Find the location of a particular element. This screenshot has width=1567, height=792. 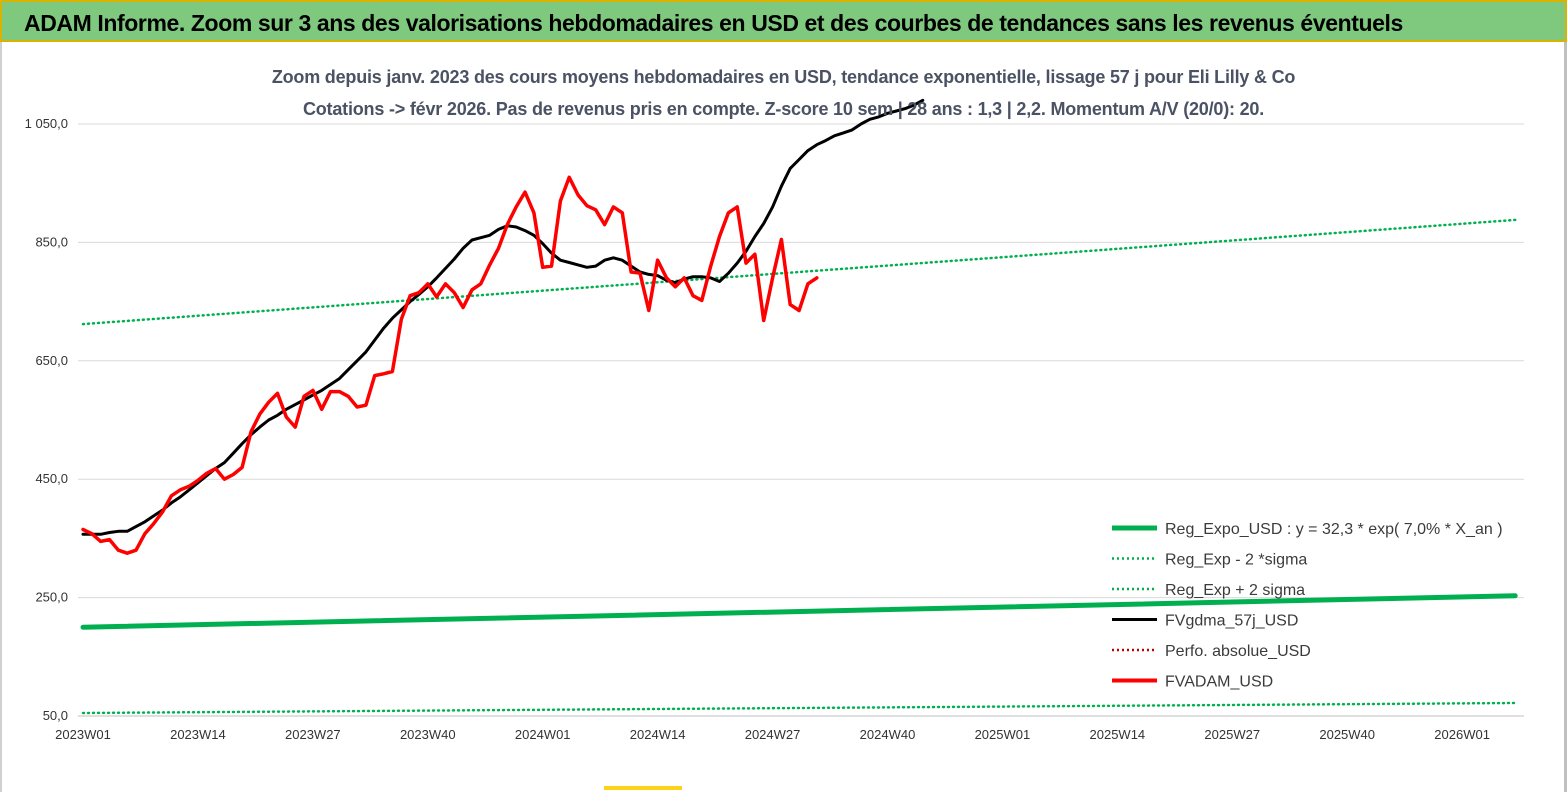

x-tick-label: 2023W14 is located at coordinates (198, 734).